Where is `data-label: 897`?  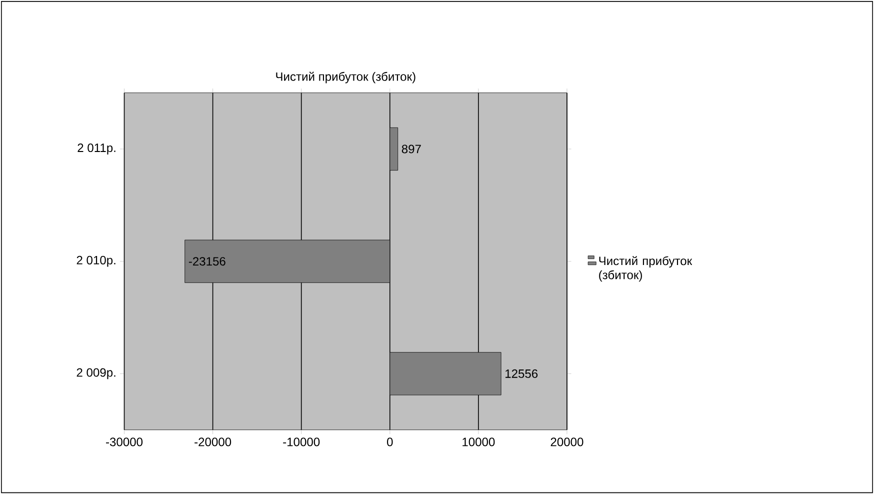 data-label: 897 is located at coordinates (411, 149).